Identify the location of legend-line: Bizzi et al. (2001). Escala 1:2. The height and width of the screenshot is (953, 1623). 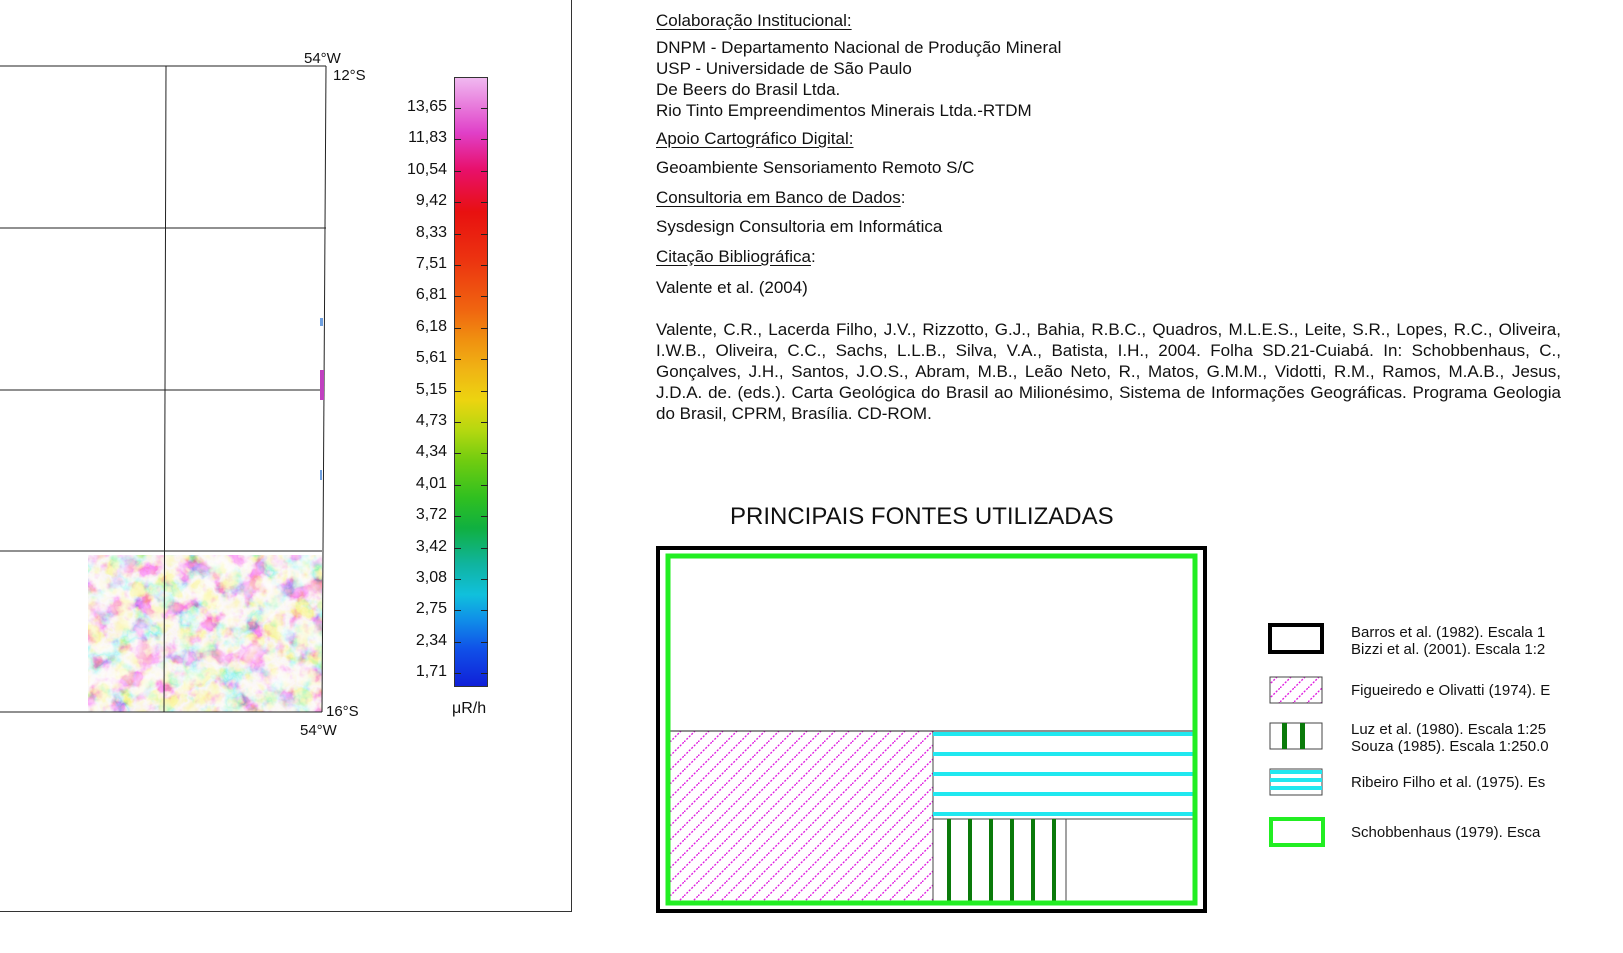
(1448, 649).